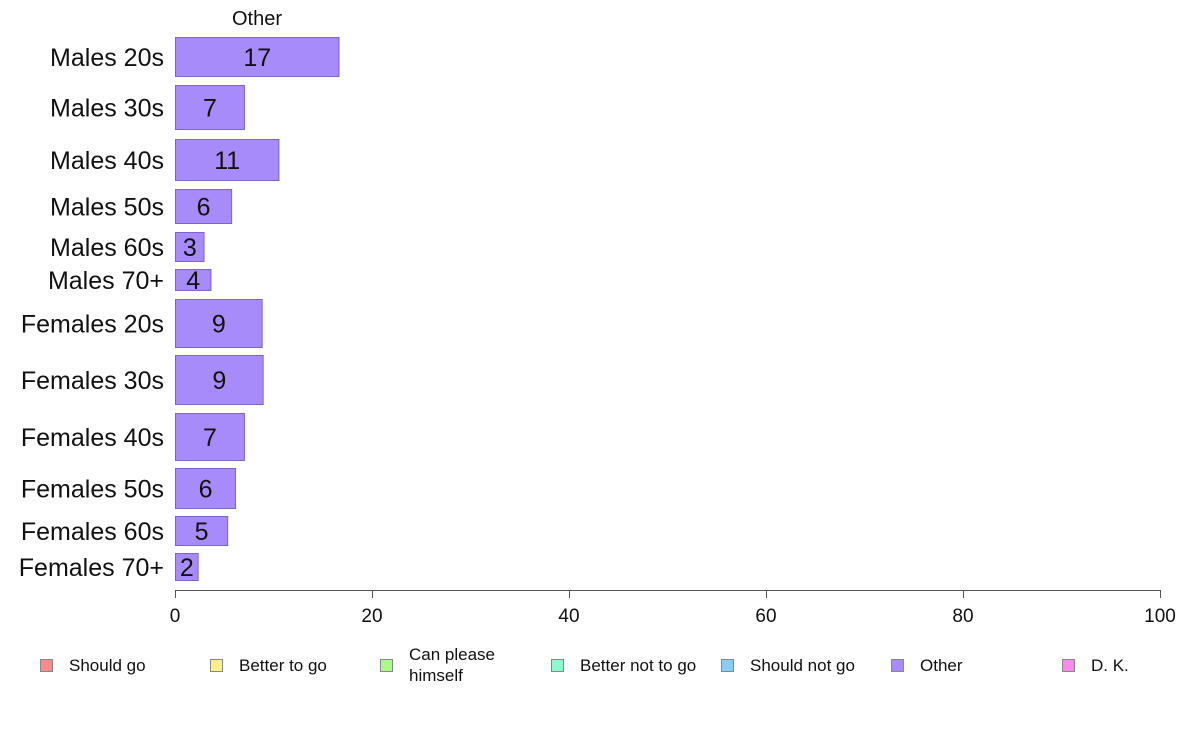  What do you see at coordinates (107, 665) in the screenshot?
I see `legend-label: Should go` at bounding box center [107, 665].